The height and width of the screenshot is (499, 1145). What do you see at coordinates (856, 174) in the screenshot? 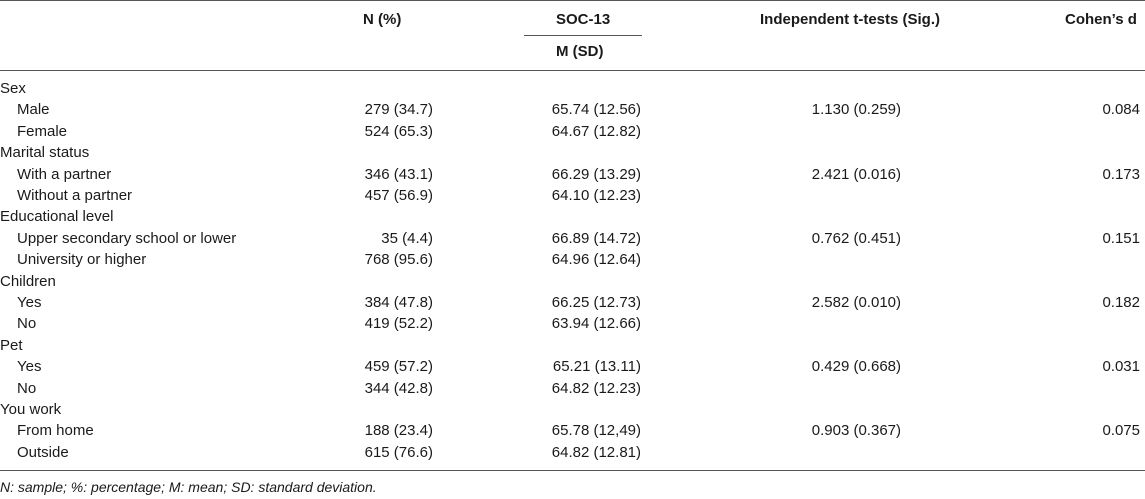
I see `cell-ttest: 2.421 (0.016)` at bounding box center [856, 174].